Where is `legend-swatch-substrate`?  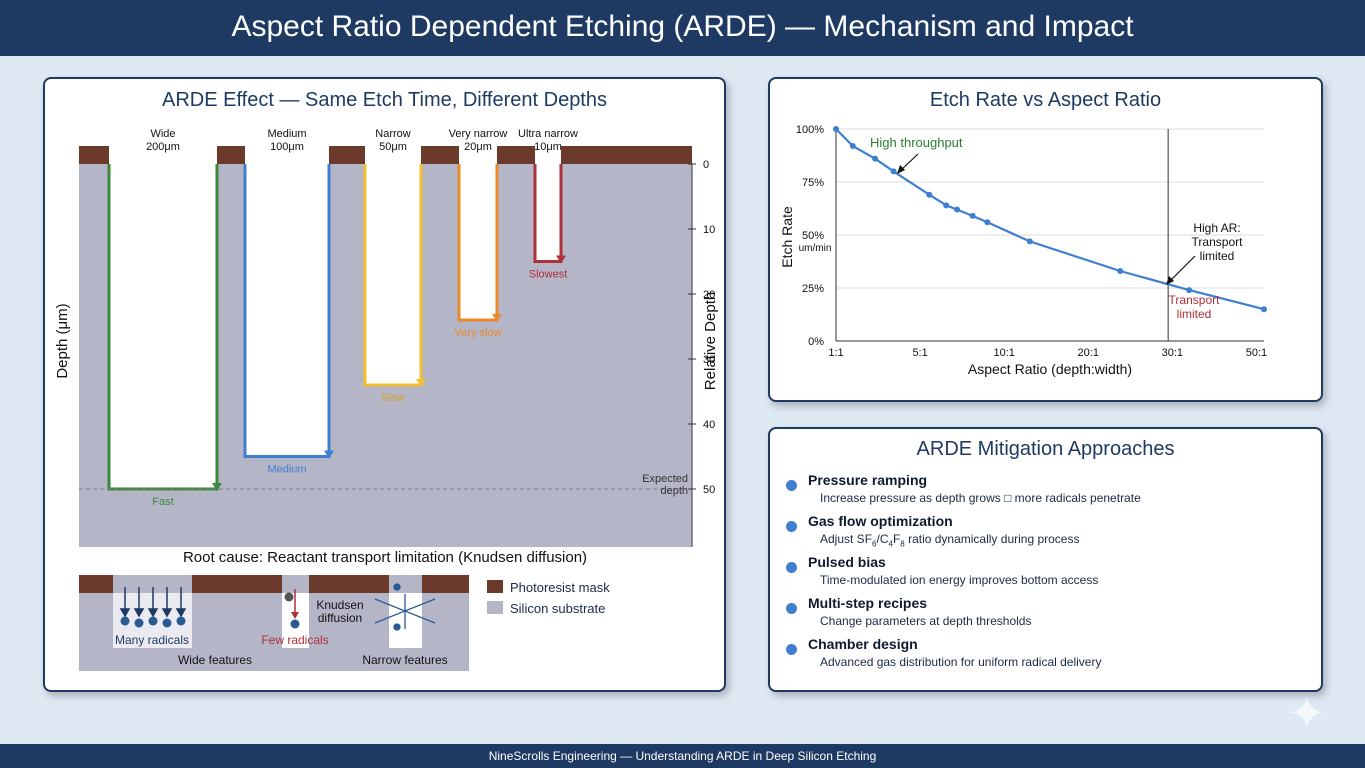 legend-swatch-substrate is located at coordinates (495, 607).